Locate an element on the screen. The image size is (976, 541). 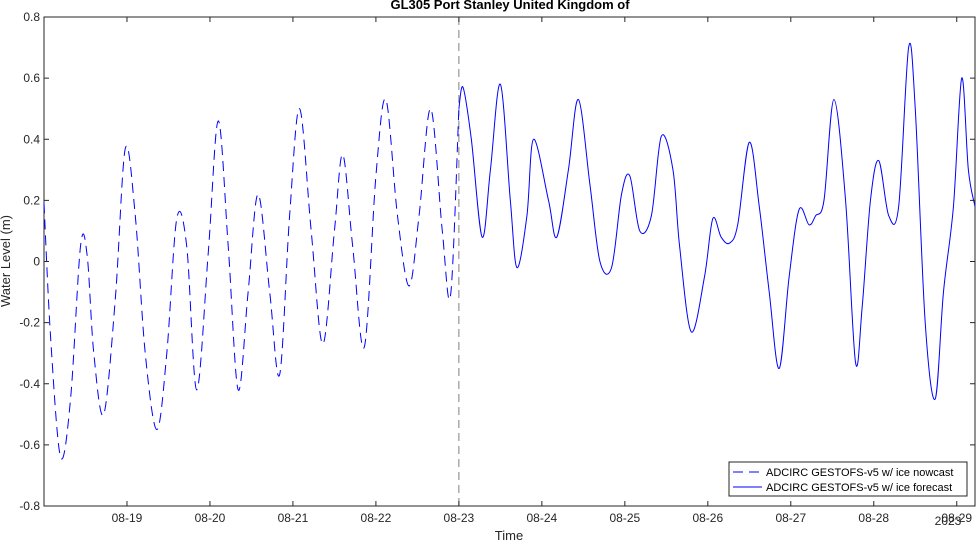
x-tick-label: 08-27 is located at coordinates (790, 518).